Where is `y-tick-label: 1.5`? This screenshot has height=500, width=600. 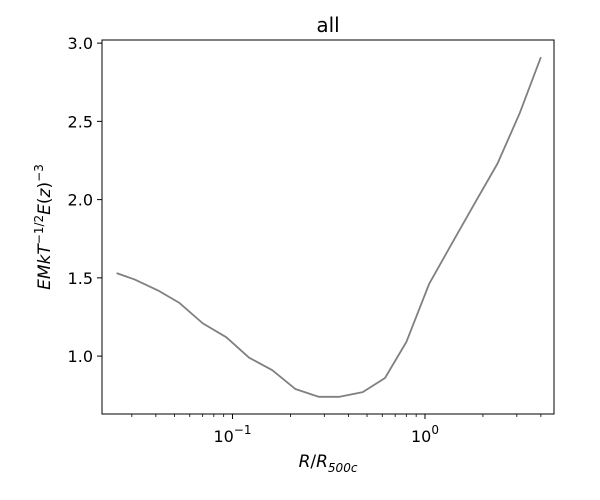 y-tick-label: 1.5 is located at coordinates (80, 278).